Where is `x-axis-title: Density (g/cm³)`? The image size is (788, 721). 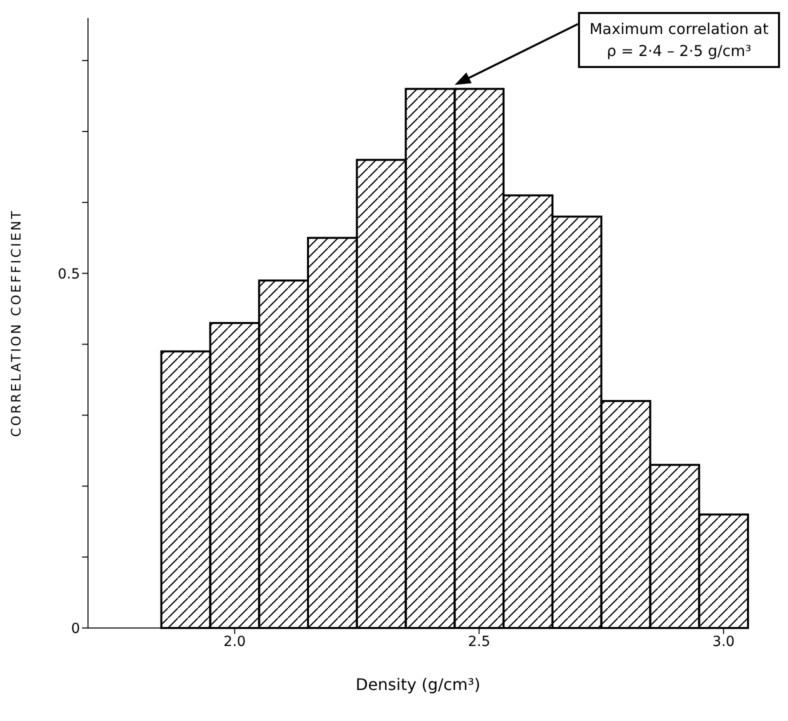
x-axis-title: Density (g/cm³) is located at coordinates (418, 684).